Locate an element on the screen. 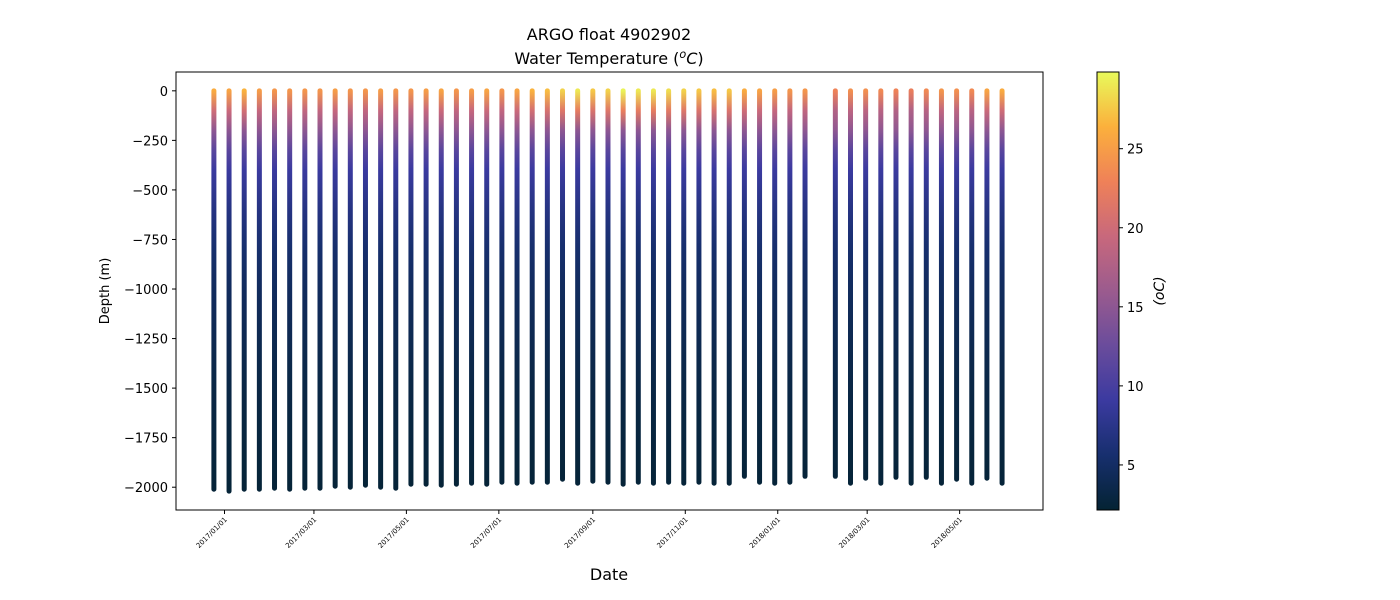 The height and width of the screenshot is (600, 1400). x-tick-label: 2017/01/01 is located at coordinates (212, 533).